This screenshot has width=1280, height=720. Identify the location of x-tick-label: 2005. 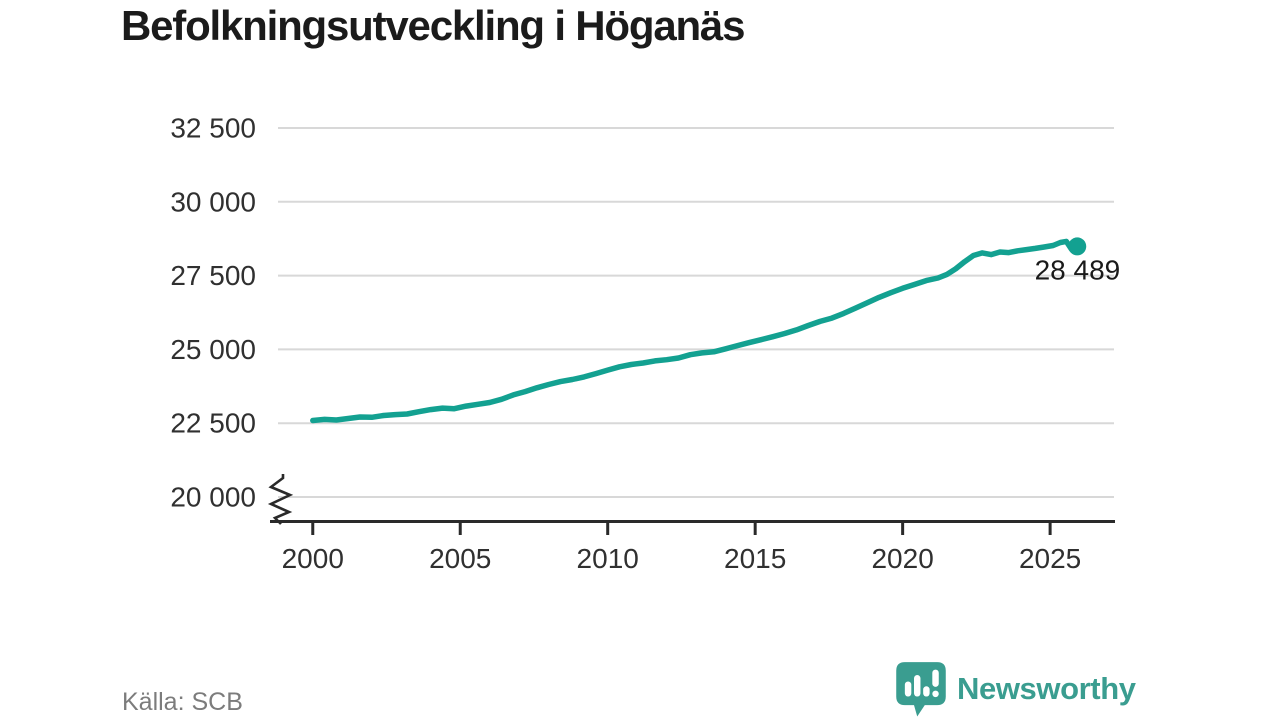
(460, 558).